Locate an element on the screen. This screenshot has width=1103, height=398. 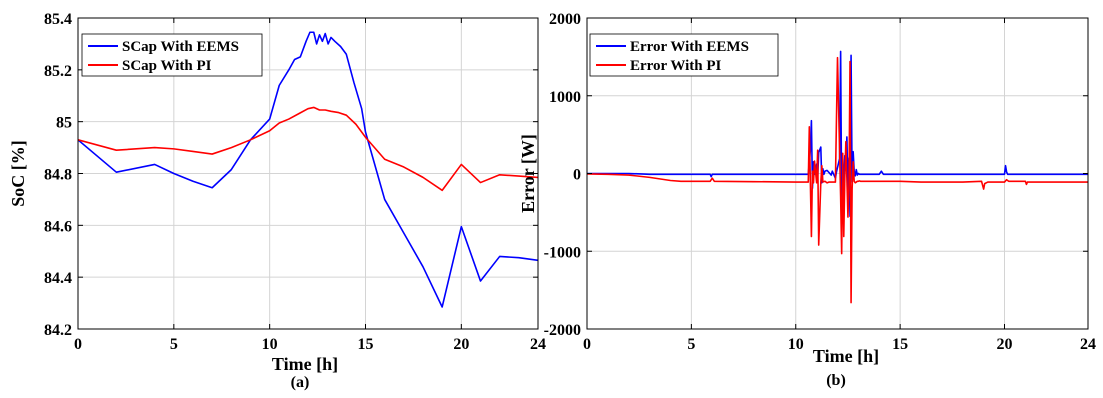
y-tick-label: -2000 is located at coordinates (562, 330).